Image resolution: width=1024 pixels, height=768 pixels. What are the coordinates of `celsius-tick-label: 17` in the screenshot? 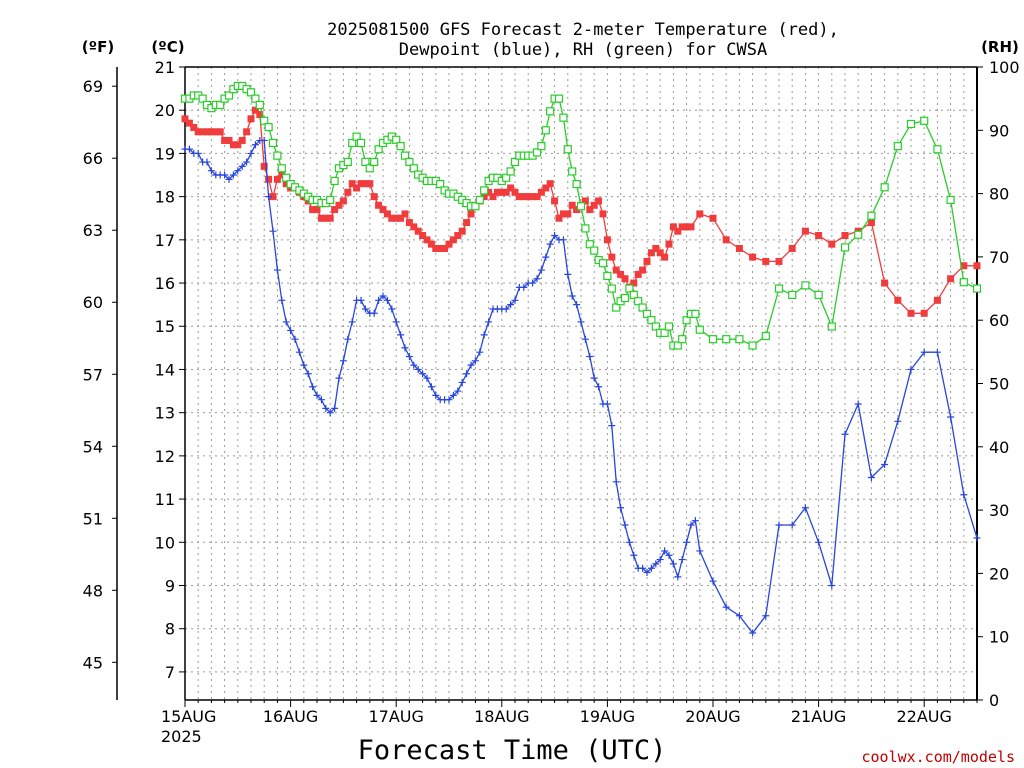 It's located at (165, 240).